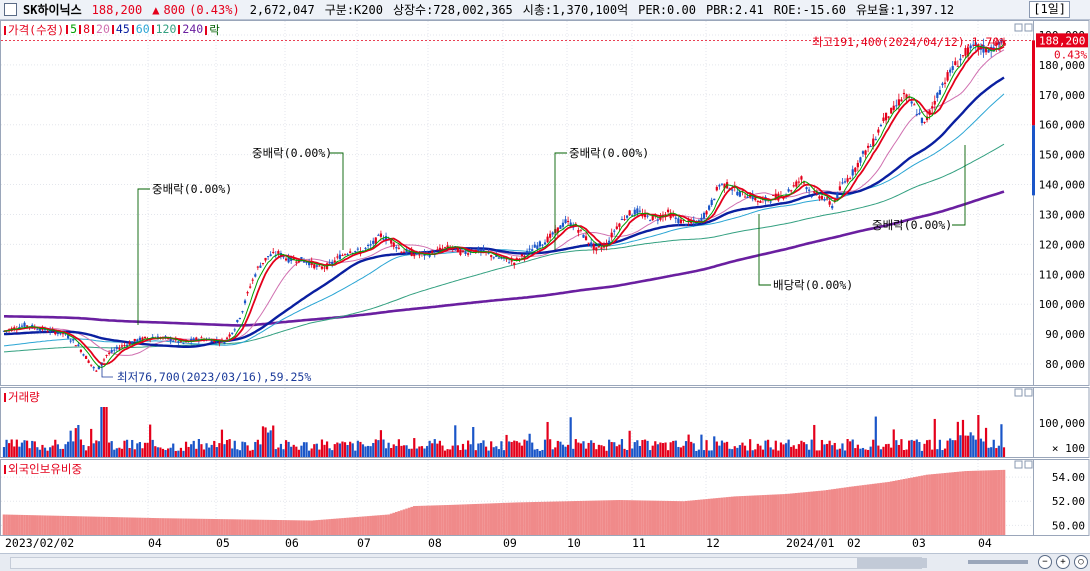 The image size is (1090, 571). Describe the element at coordinates (163, 30) in the screenshot. I see `legend-item-ma120: 120` at that location.